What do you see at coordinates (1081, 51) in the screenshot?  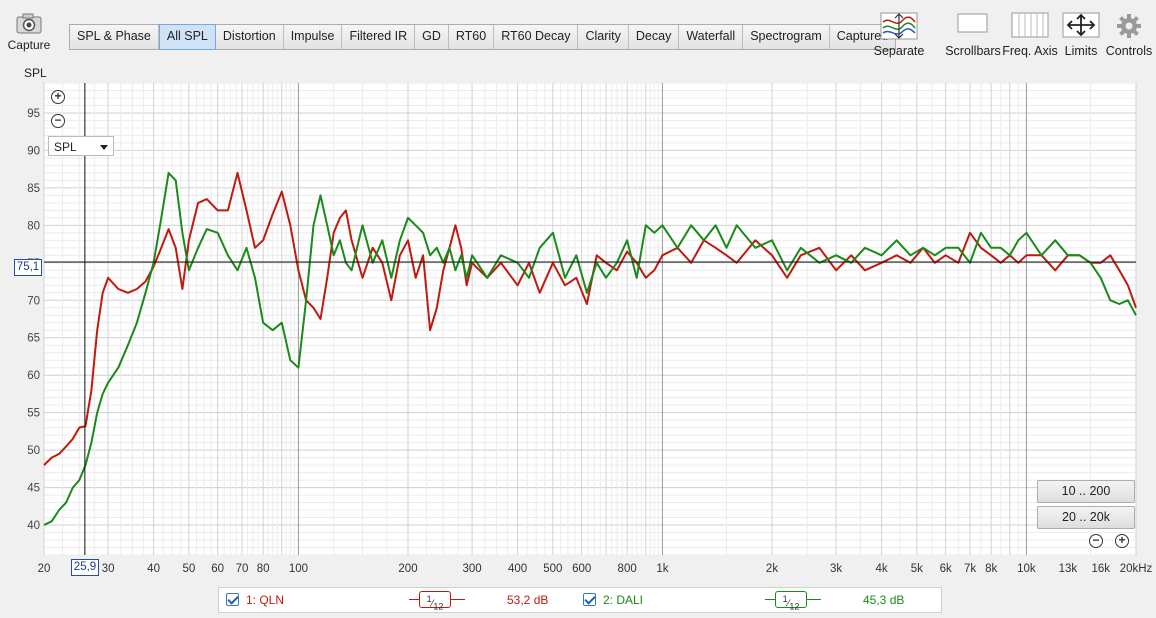 I see `limits-label: Limits` at bounding box center [1081, 51].